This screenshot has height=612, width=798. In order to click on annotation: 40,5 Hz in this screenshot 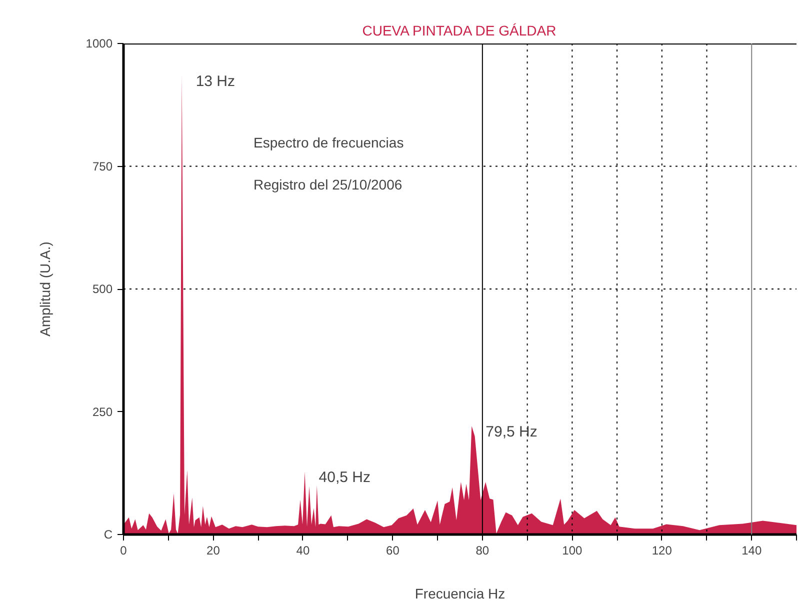, I will do `click(344, 477)`.